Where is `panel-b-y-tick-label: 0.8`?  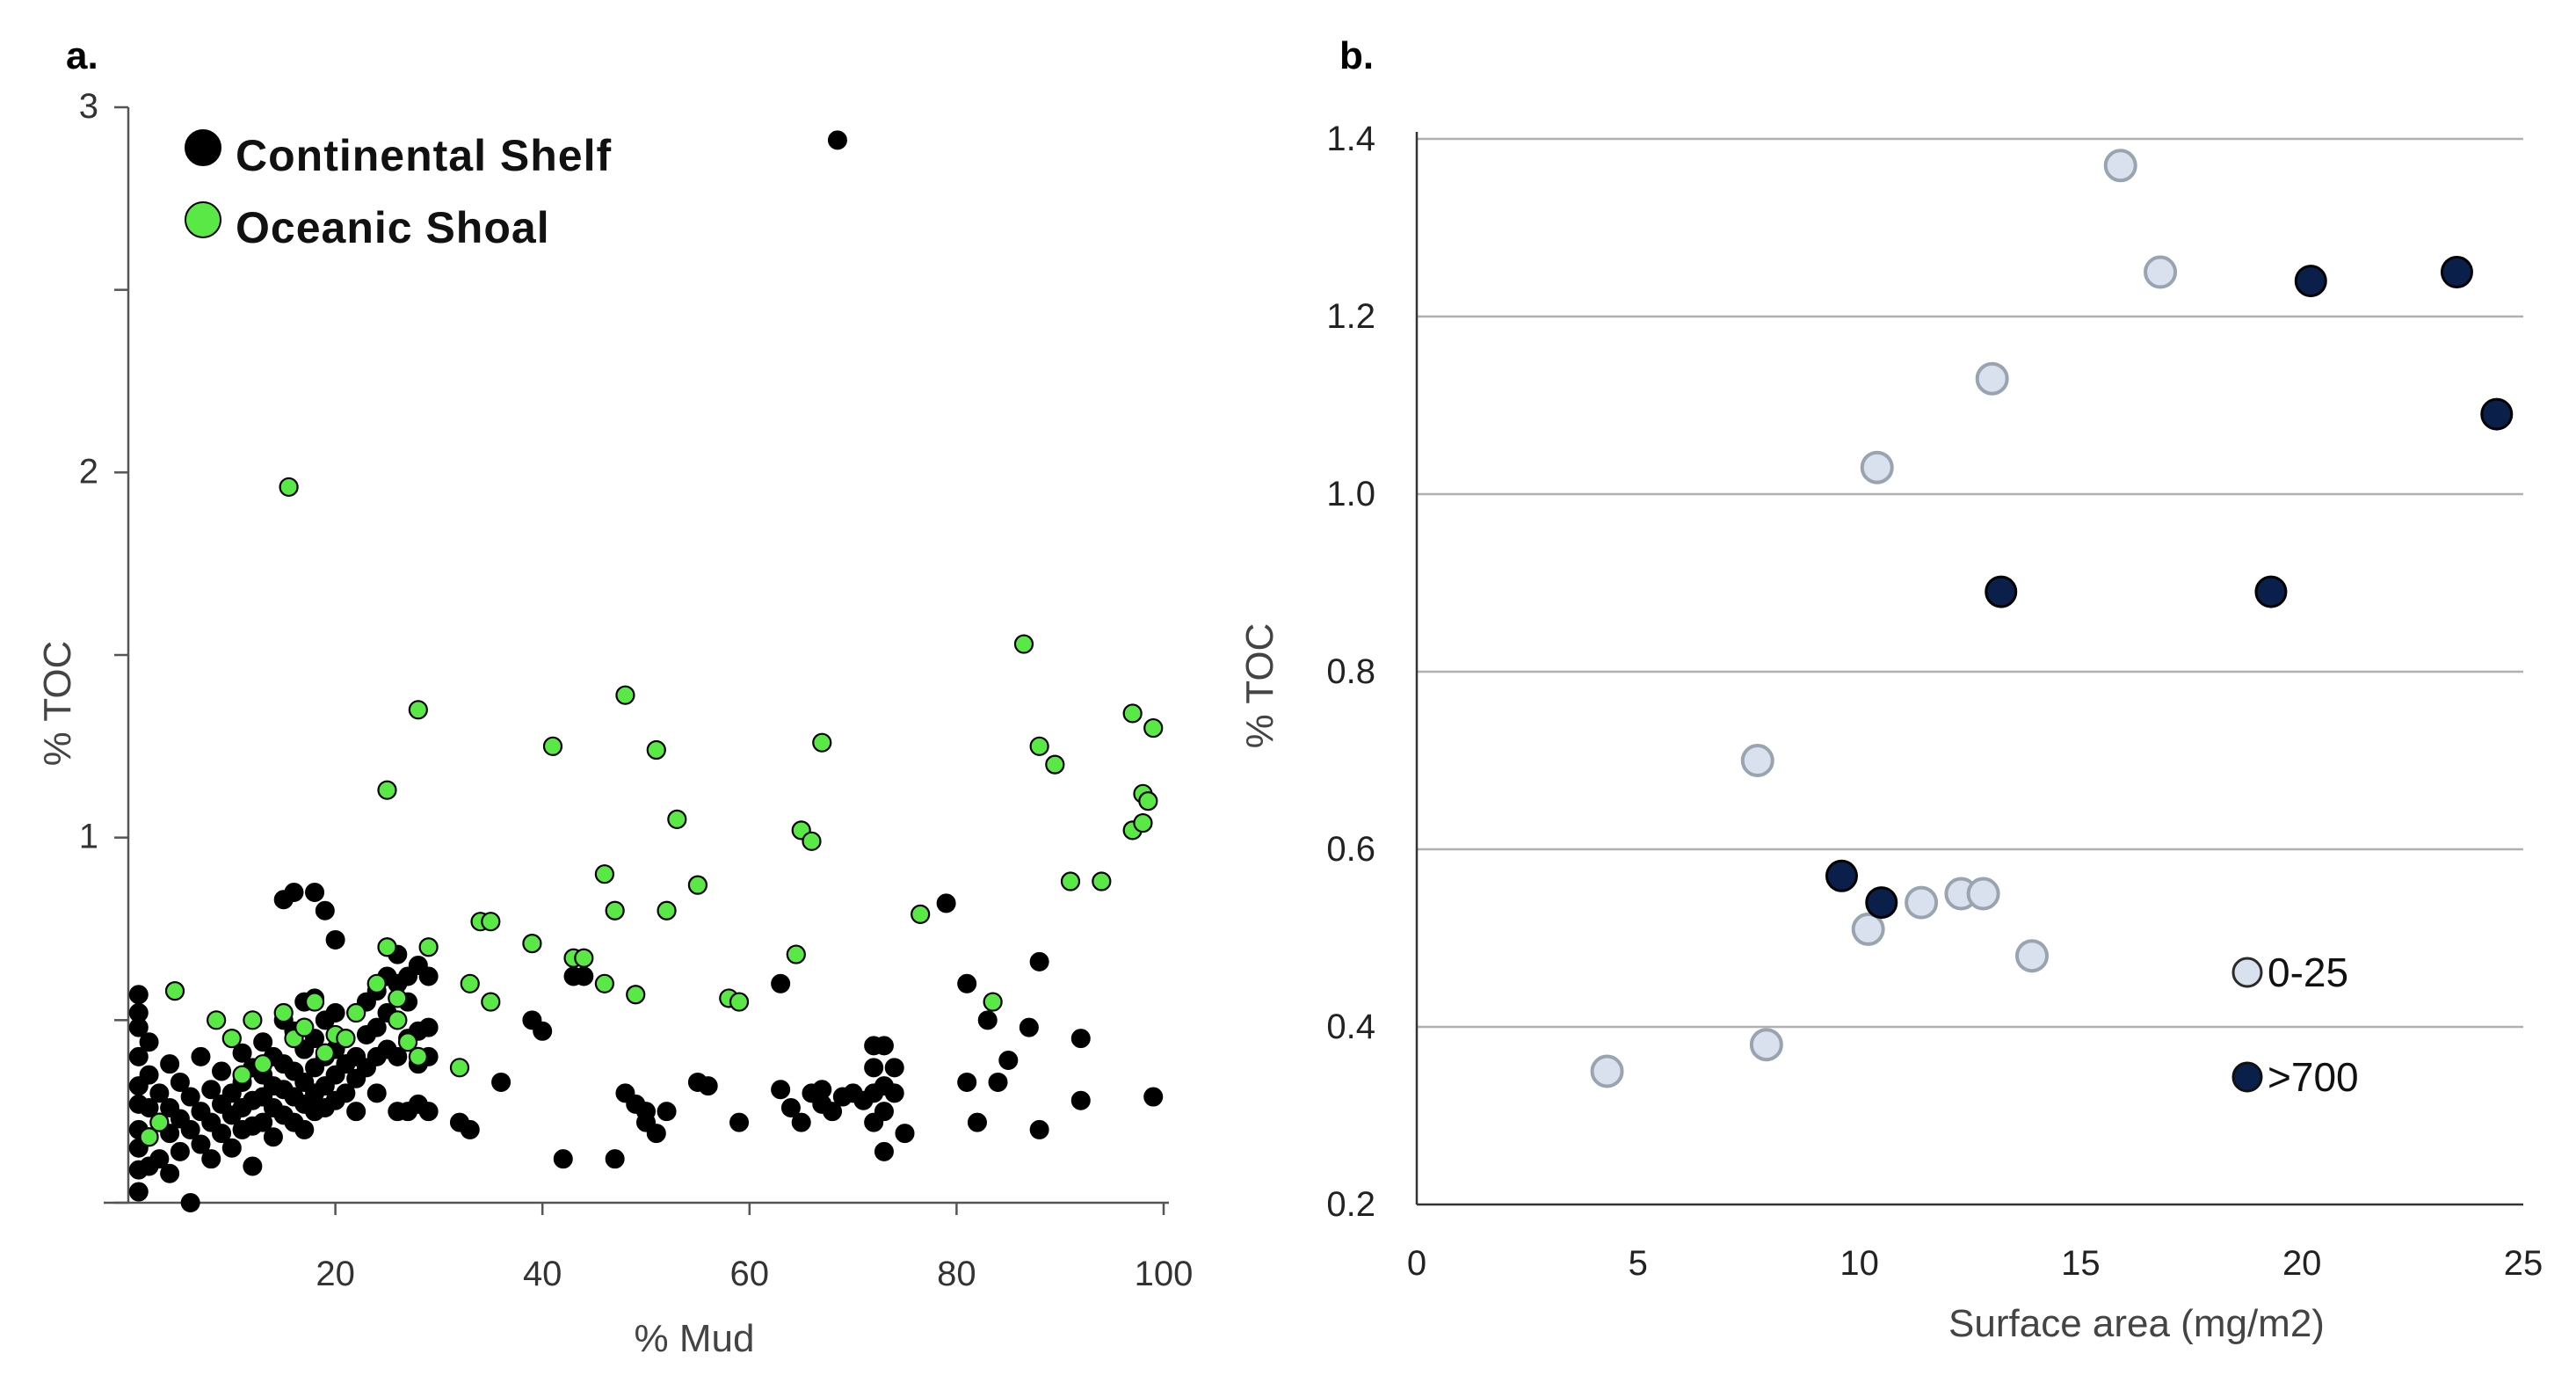 panel-b-y-tick-label: 0.8 is located at coordinates (1350, 671).